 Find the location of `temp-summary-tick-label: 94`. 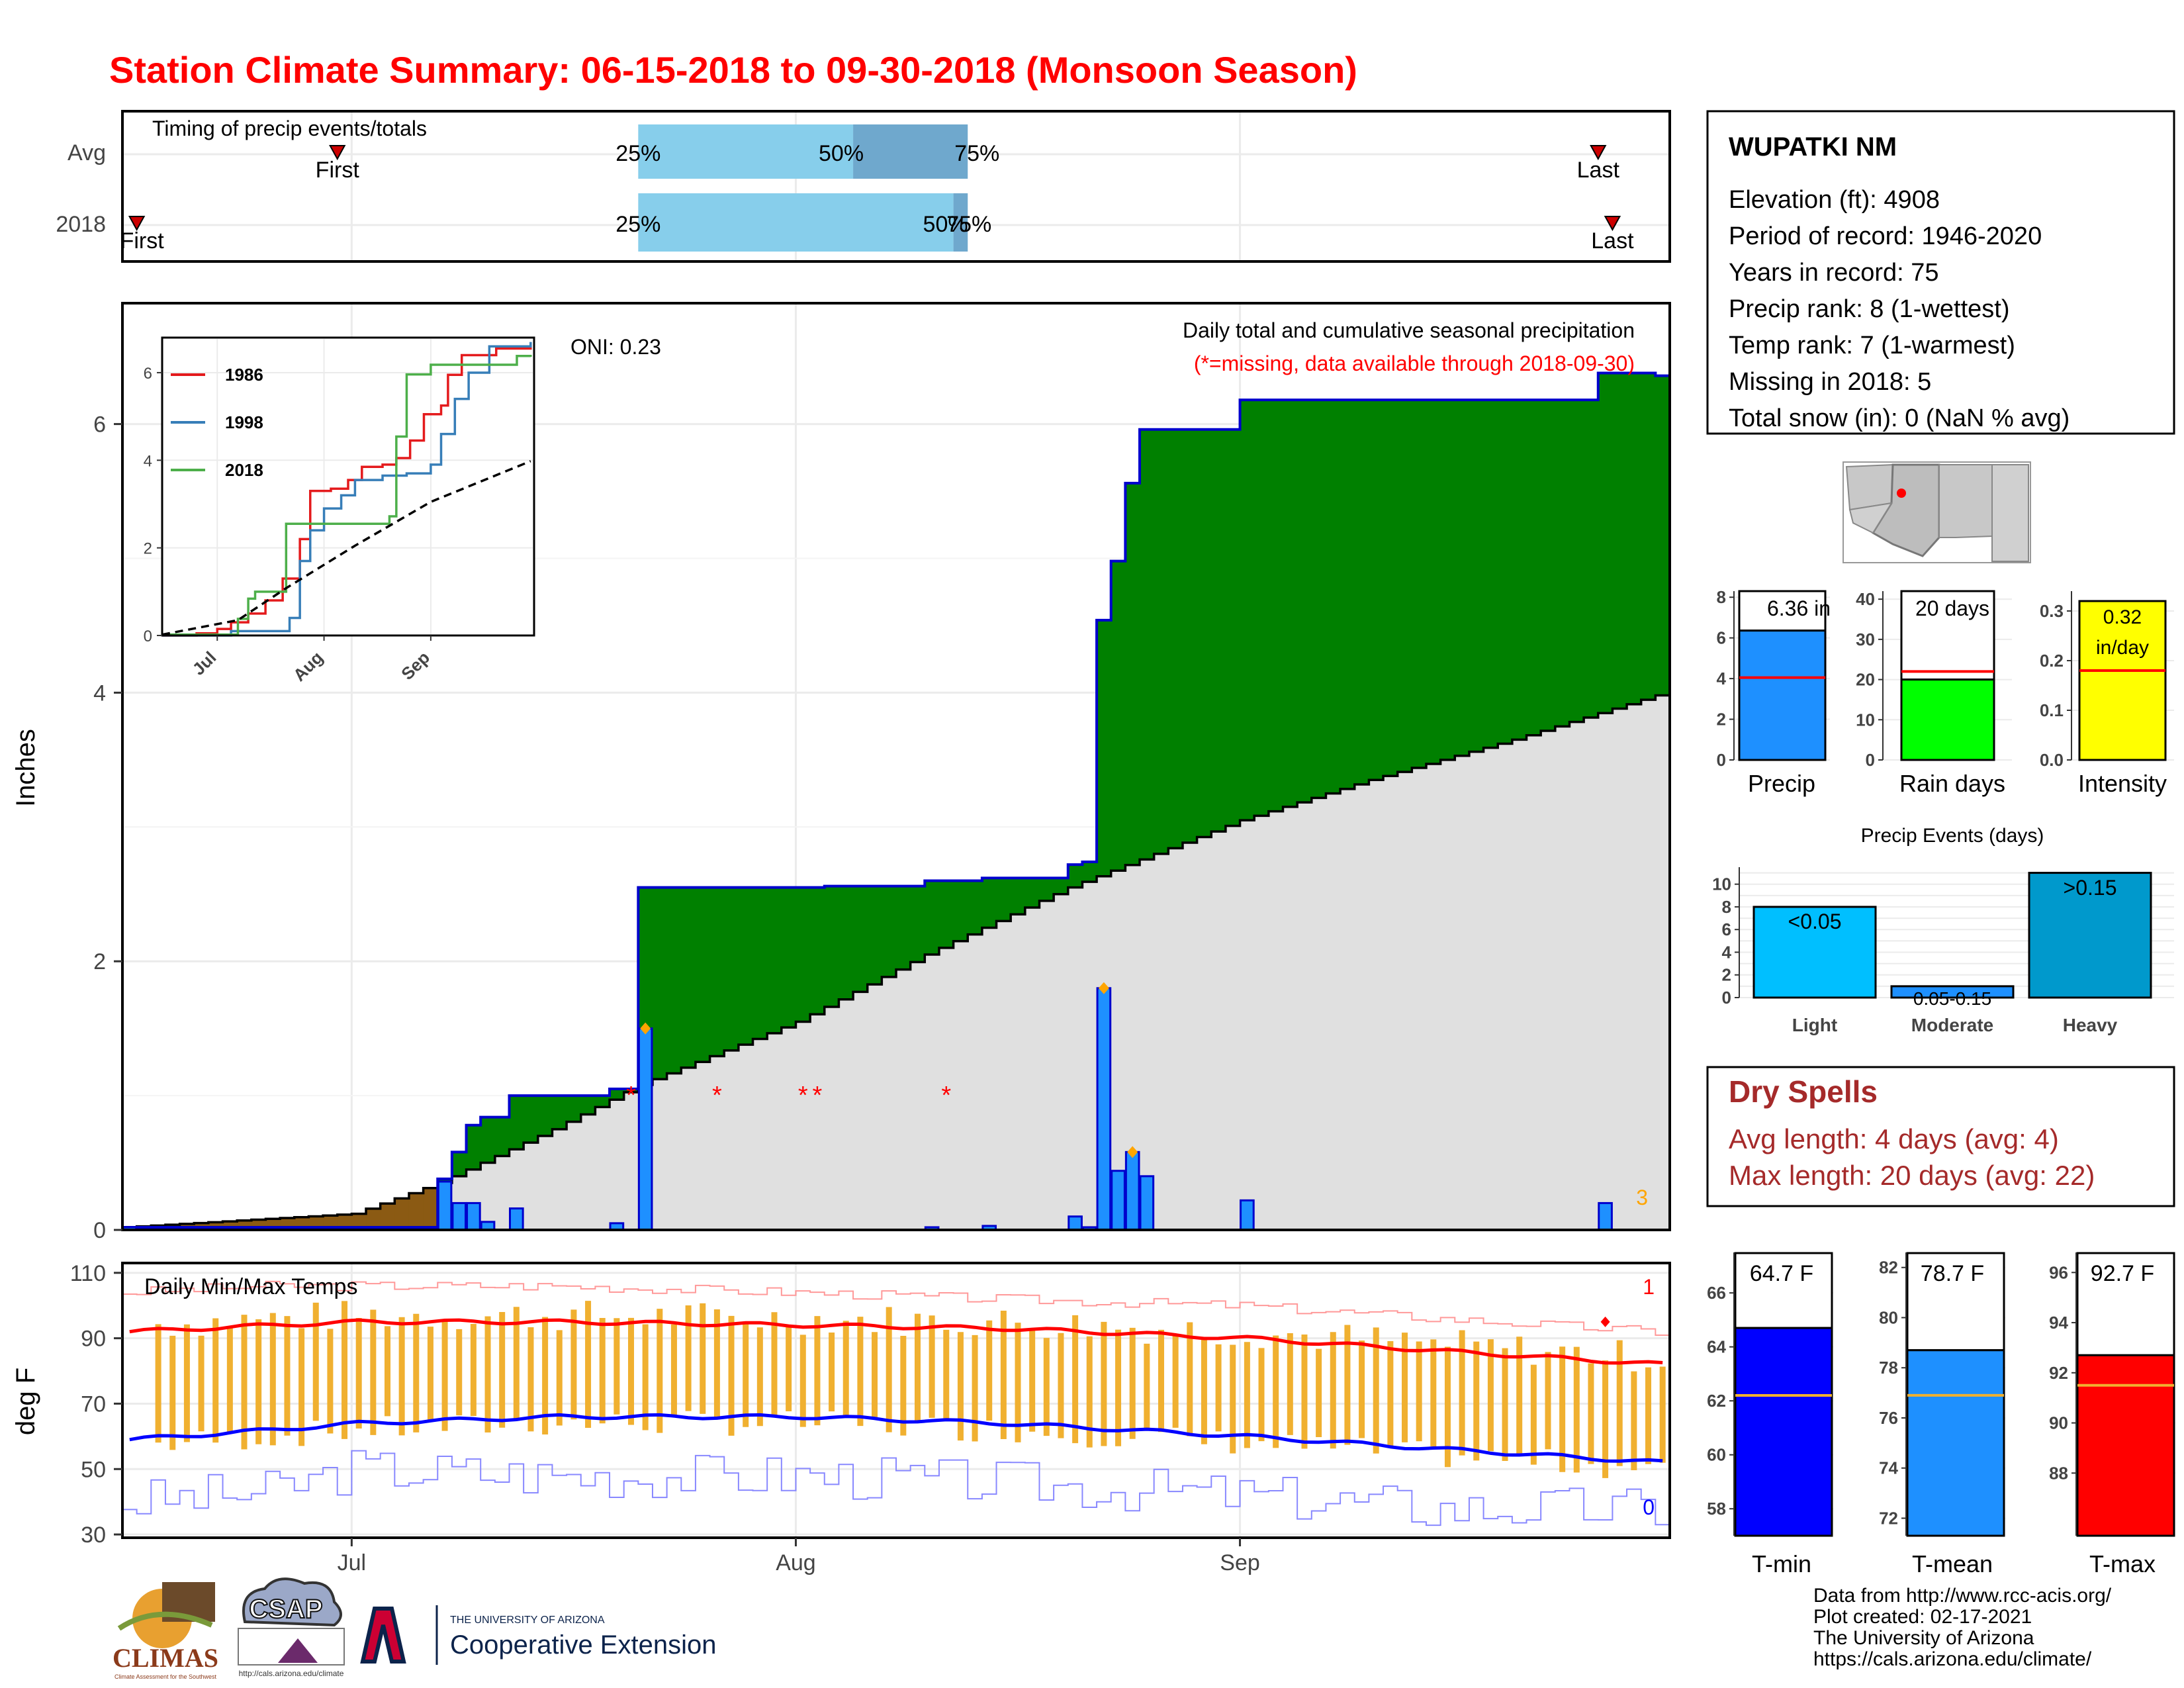

temp-summary-tick-label: 94 is located at coordinates (2058, 1323).